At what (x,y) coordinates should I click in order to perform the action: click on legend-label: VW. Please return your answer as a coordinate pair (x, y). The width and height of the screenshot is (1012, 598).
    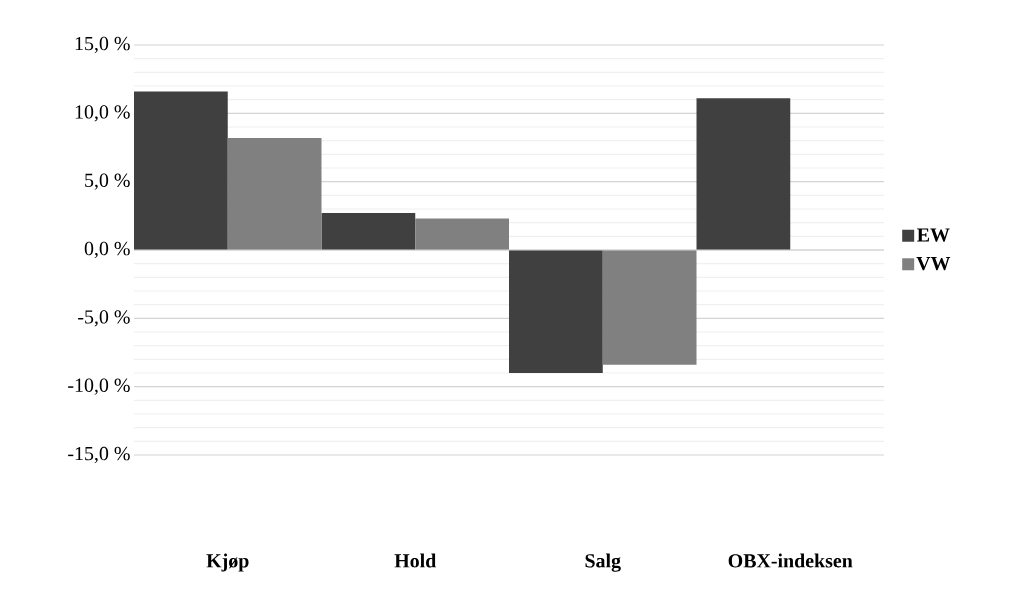
    Looking at the image, I should click on (933, 263).